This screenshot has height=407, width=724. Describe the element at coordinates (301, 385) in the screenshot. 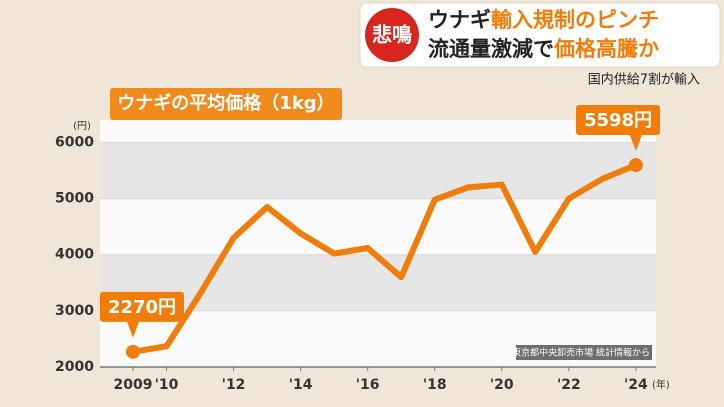

I see `x-tick-label: '14` at that location.